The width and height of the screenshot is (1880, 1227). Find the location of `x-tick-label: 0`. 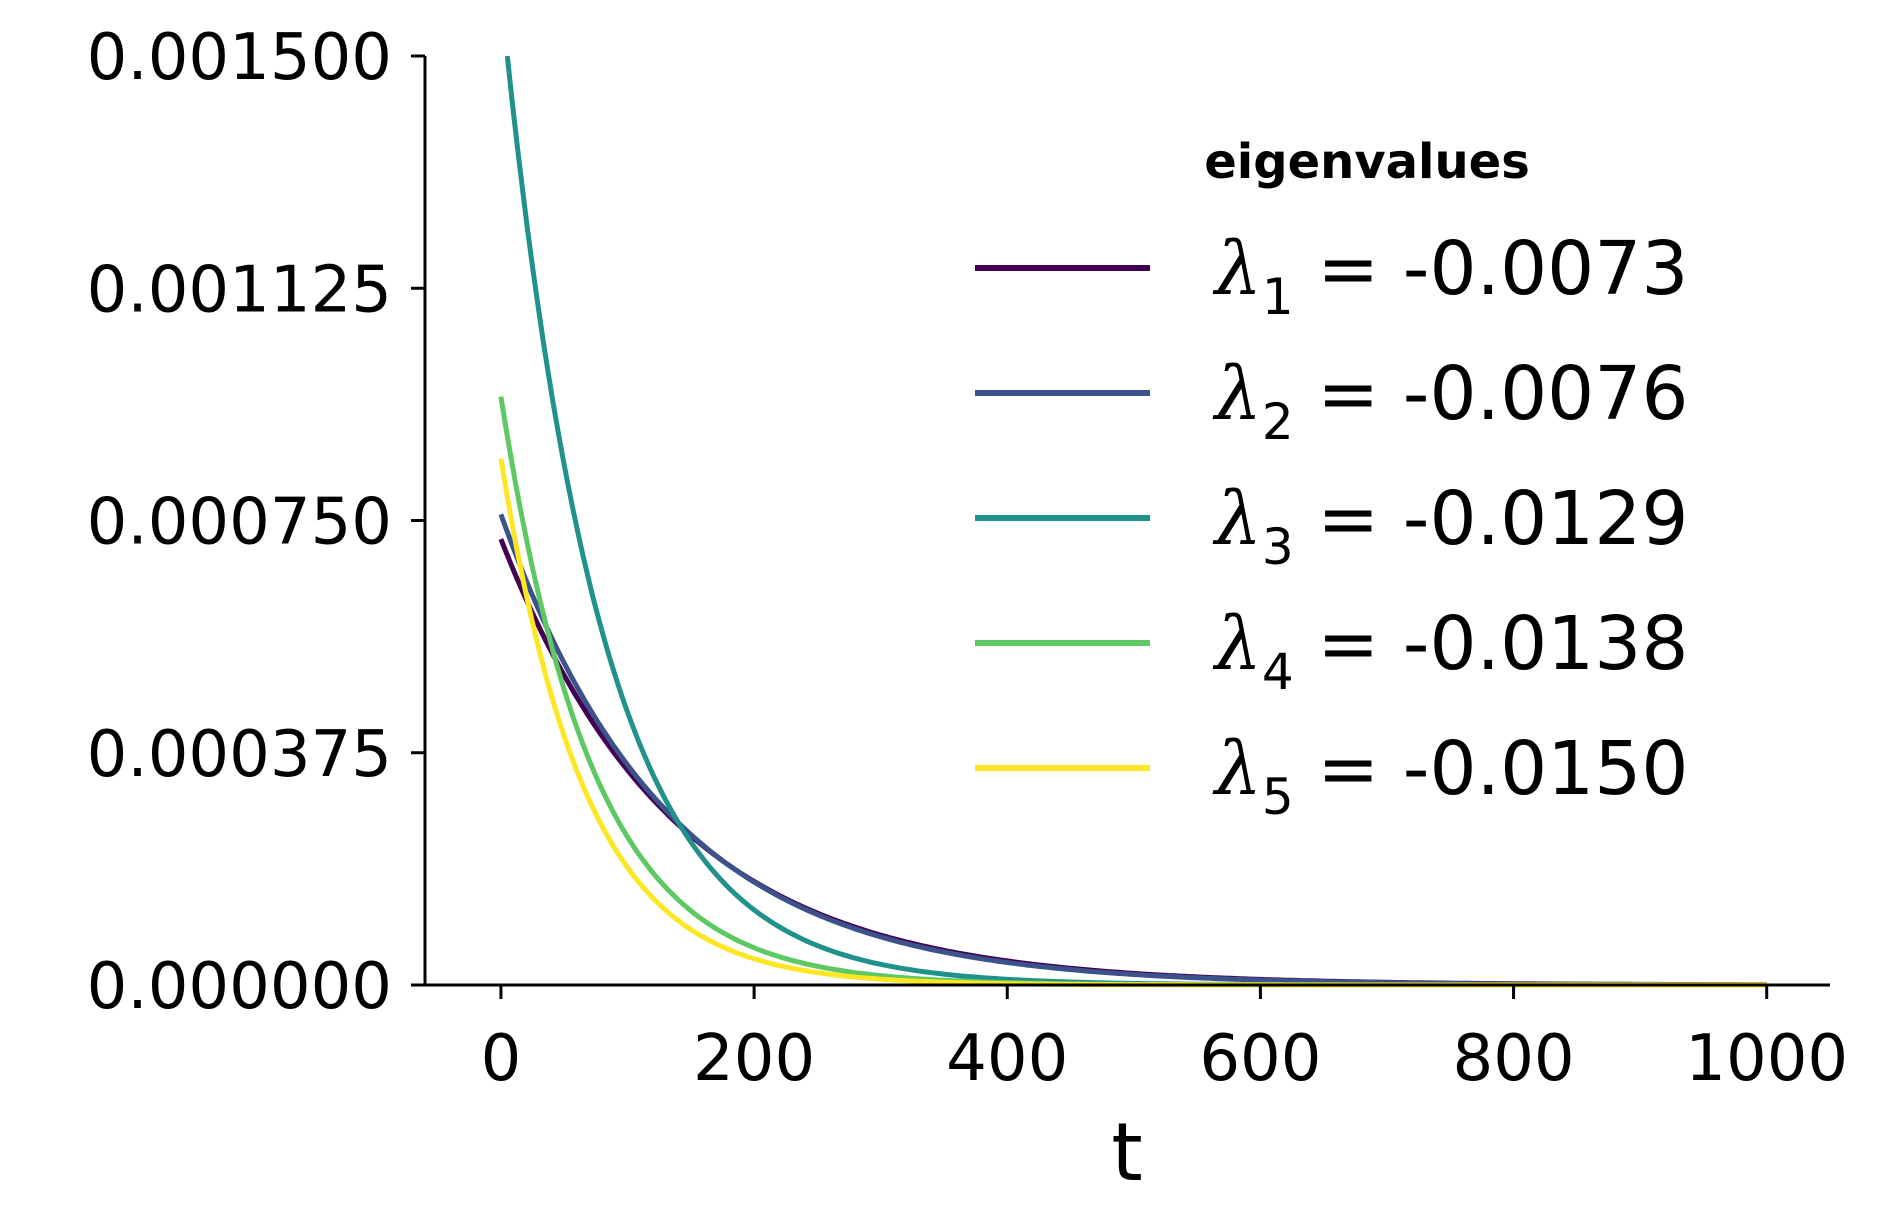

x-tick-label: 0 is located at coordinates (501, 1059).